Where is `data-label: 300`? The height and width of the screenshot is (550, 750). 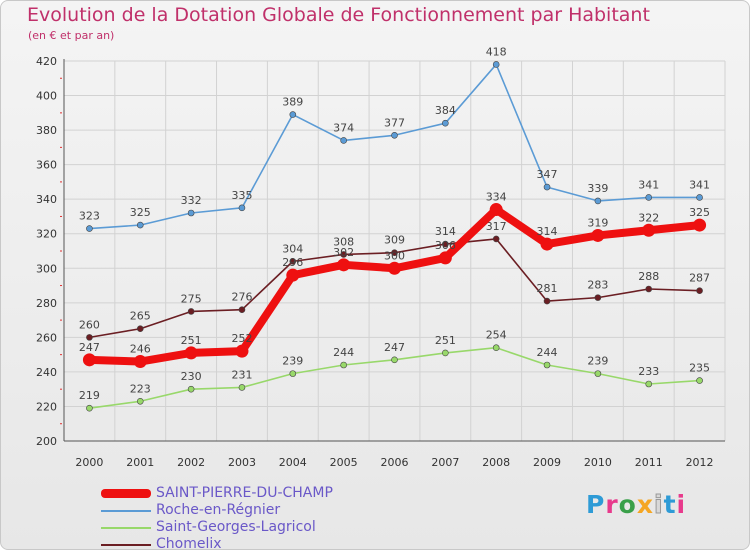
data-label: 300 is located at coordinates (394, 255).